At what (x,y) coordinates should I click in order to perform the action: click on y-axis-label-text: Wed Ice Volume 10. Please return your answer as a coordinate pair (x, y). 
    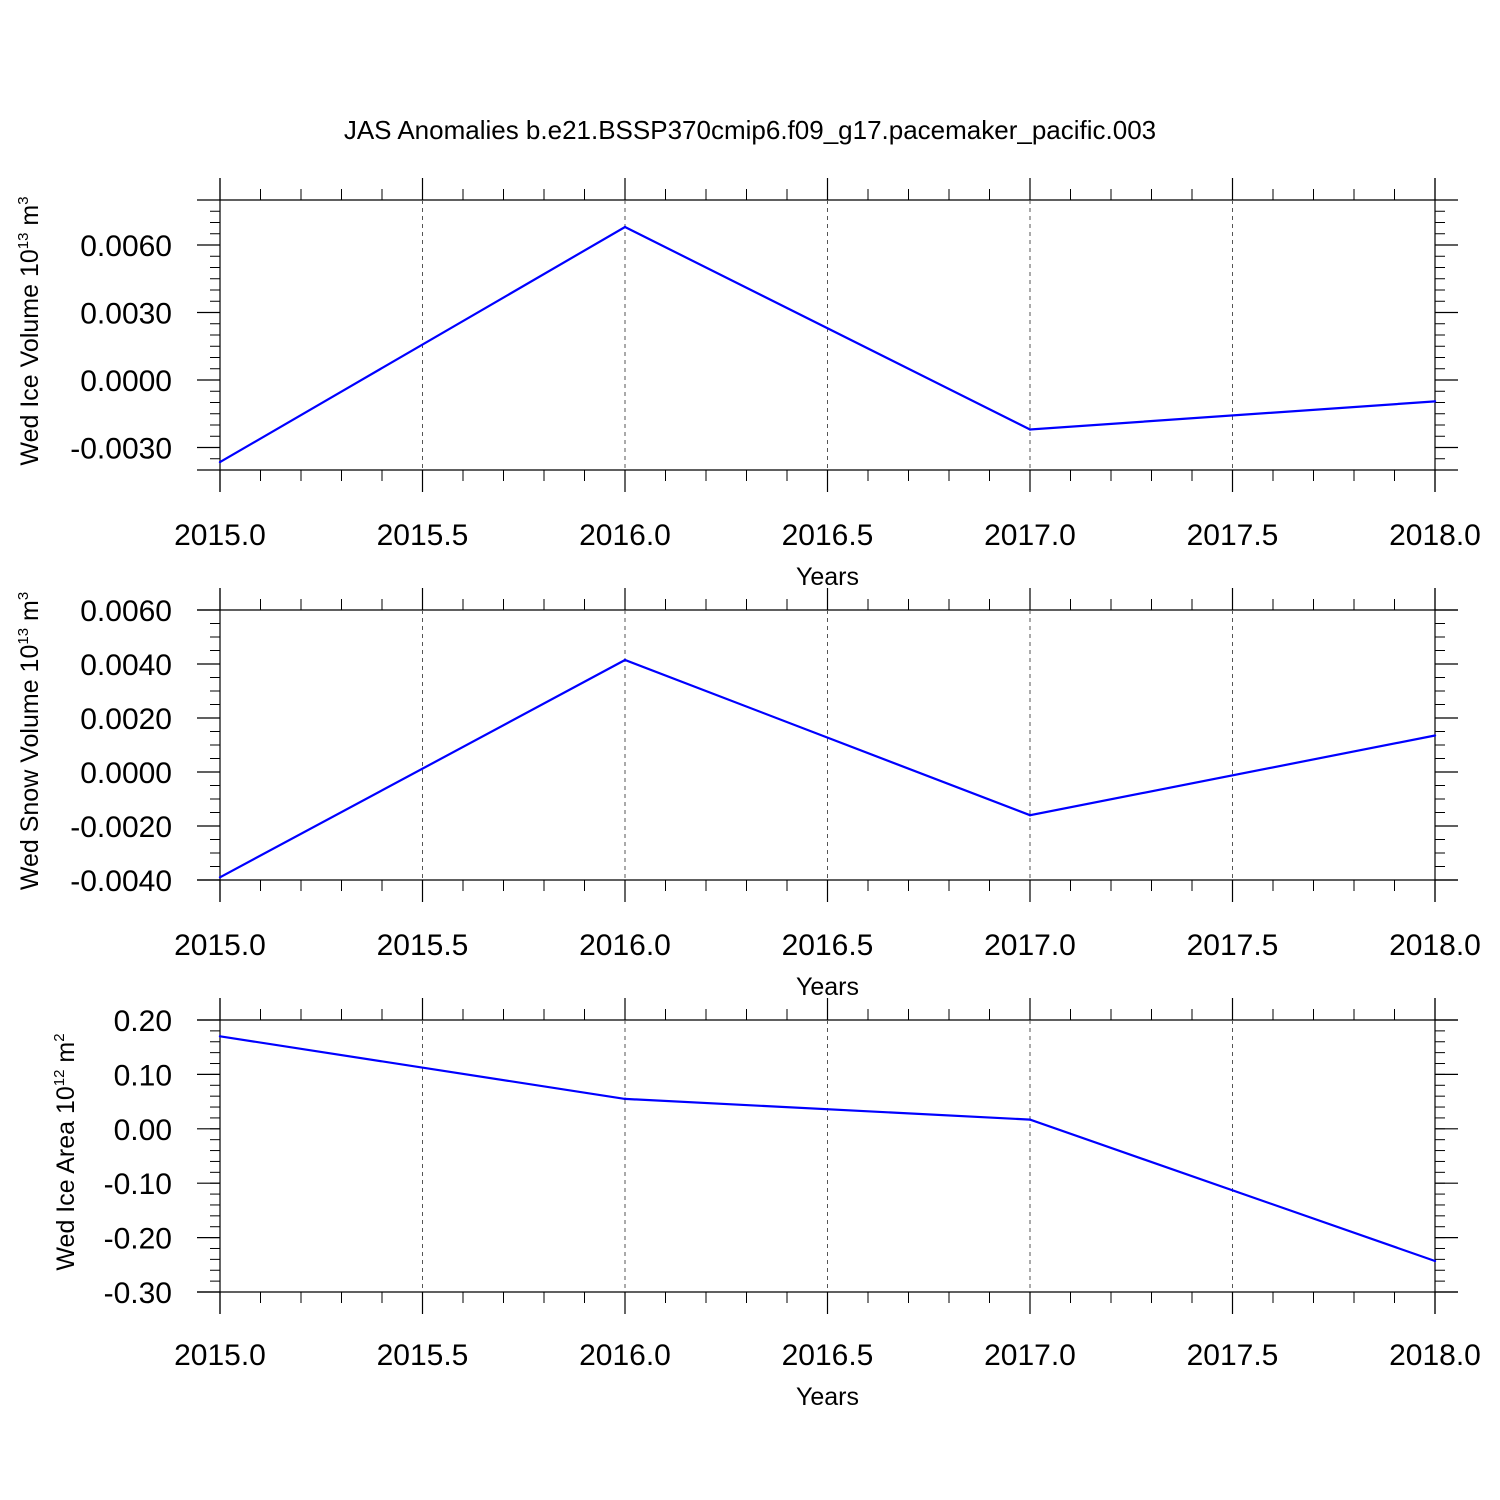
    Looking at the image, I should click on (30, 357).